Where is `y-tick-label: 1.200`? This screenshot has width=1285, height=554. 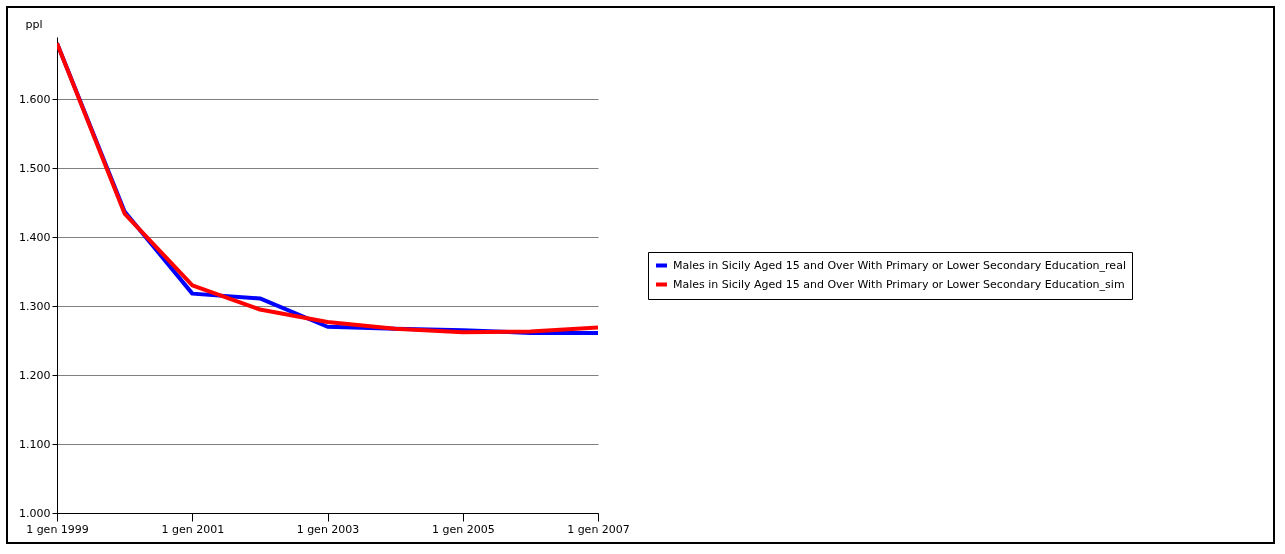 y-tick-label: 1.200 is located at coordinates (35, 375).